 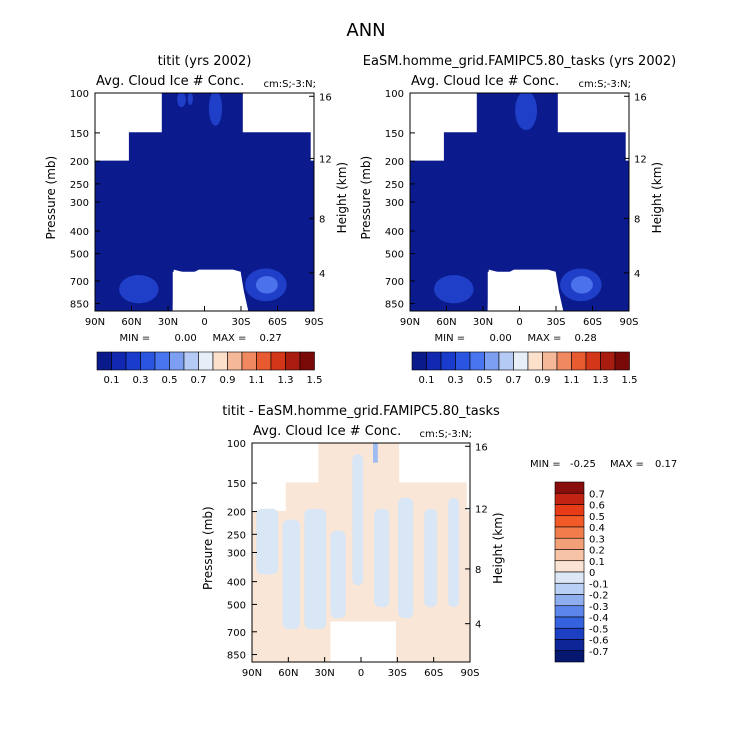 What do you see at coordinates (586, 338) in the screenshot?
I see `max-value: 0.28` at bounding box center [586, 338].